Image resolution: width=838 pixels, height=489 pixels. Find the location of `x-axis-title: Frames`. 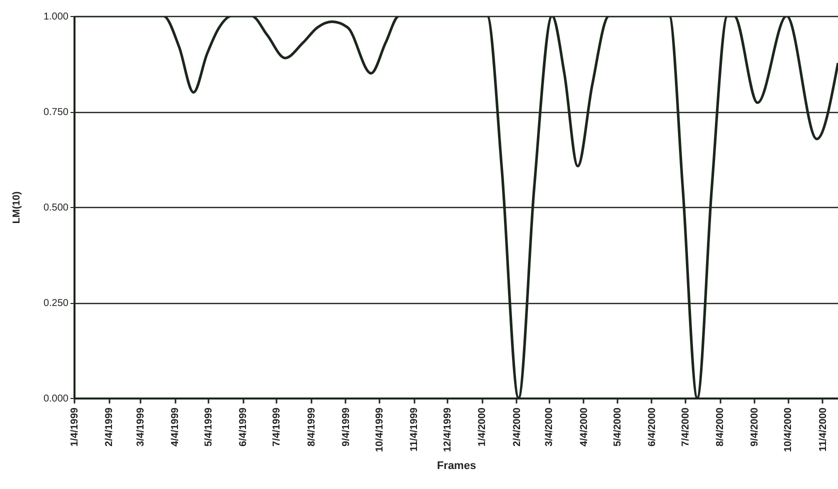

x-axis-title: Frames is located at coordinates (456, 466).